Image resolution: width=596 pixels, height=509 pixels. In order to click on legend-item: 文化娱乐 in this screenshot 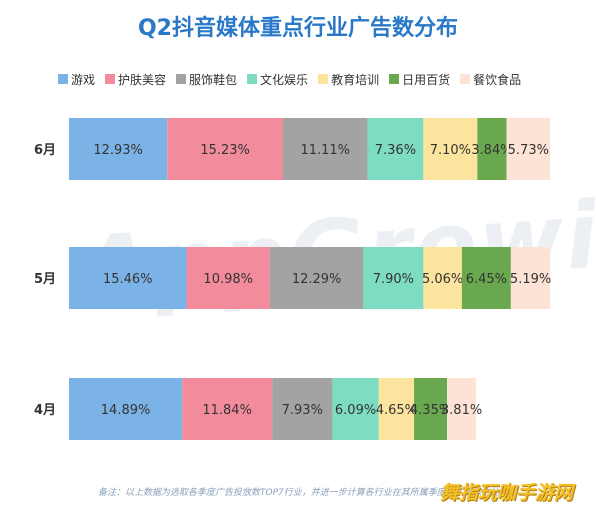, I will do `click(277, 79)`.